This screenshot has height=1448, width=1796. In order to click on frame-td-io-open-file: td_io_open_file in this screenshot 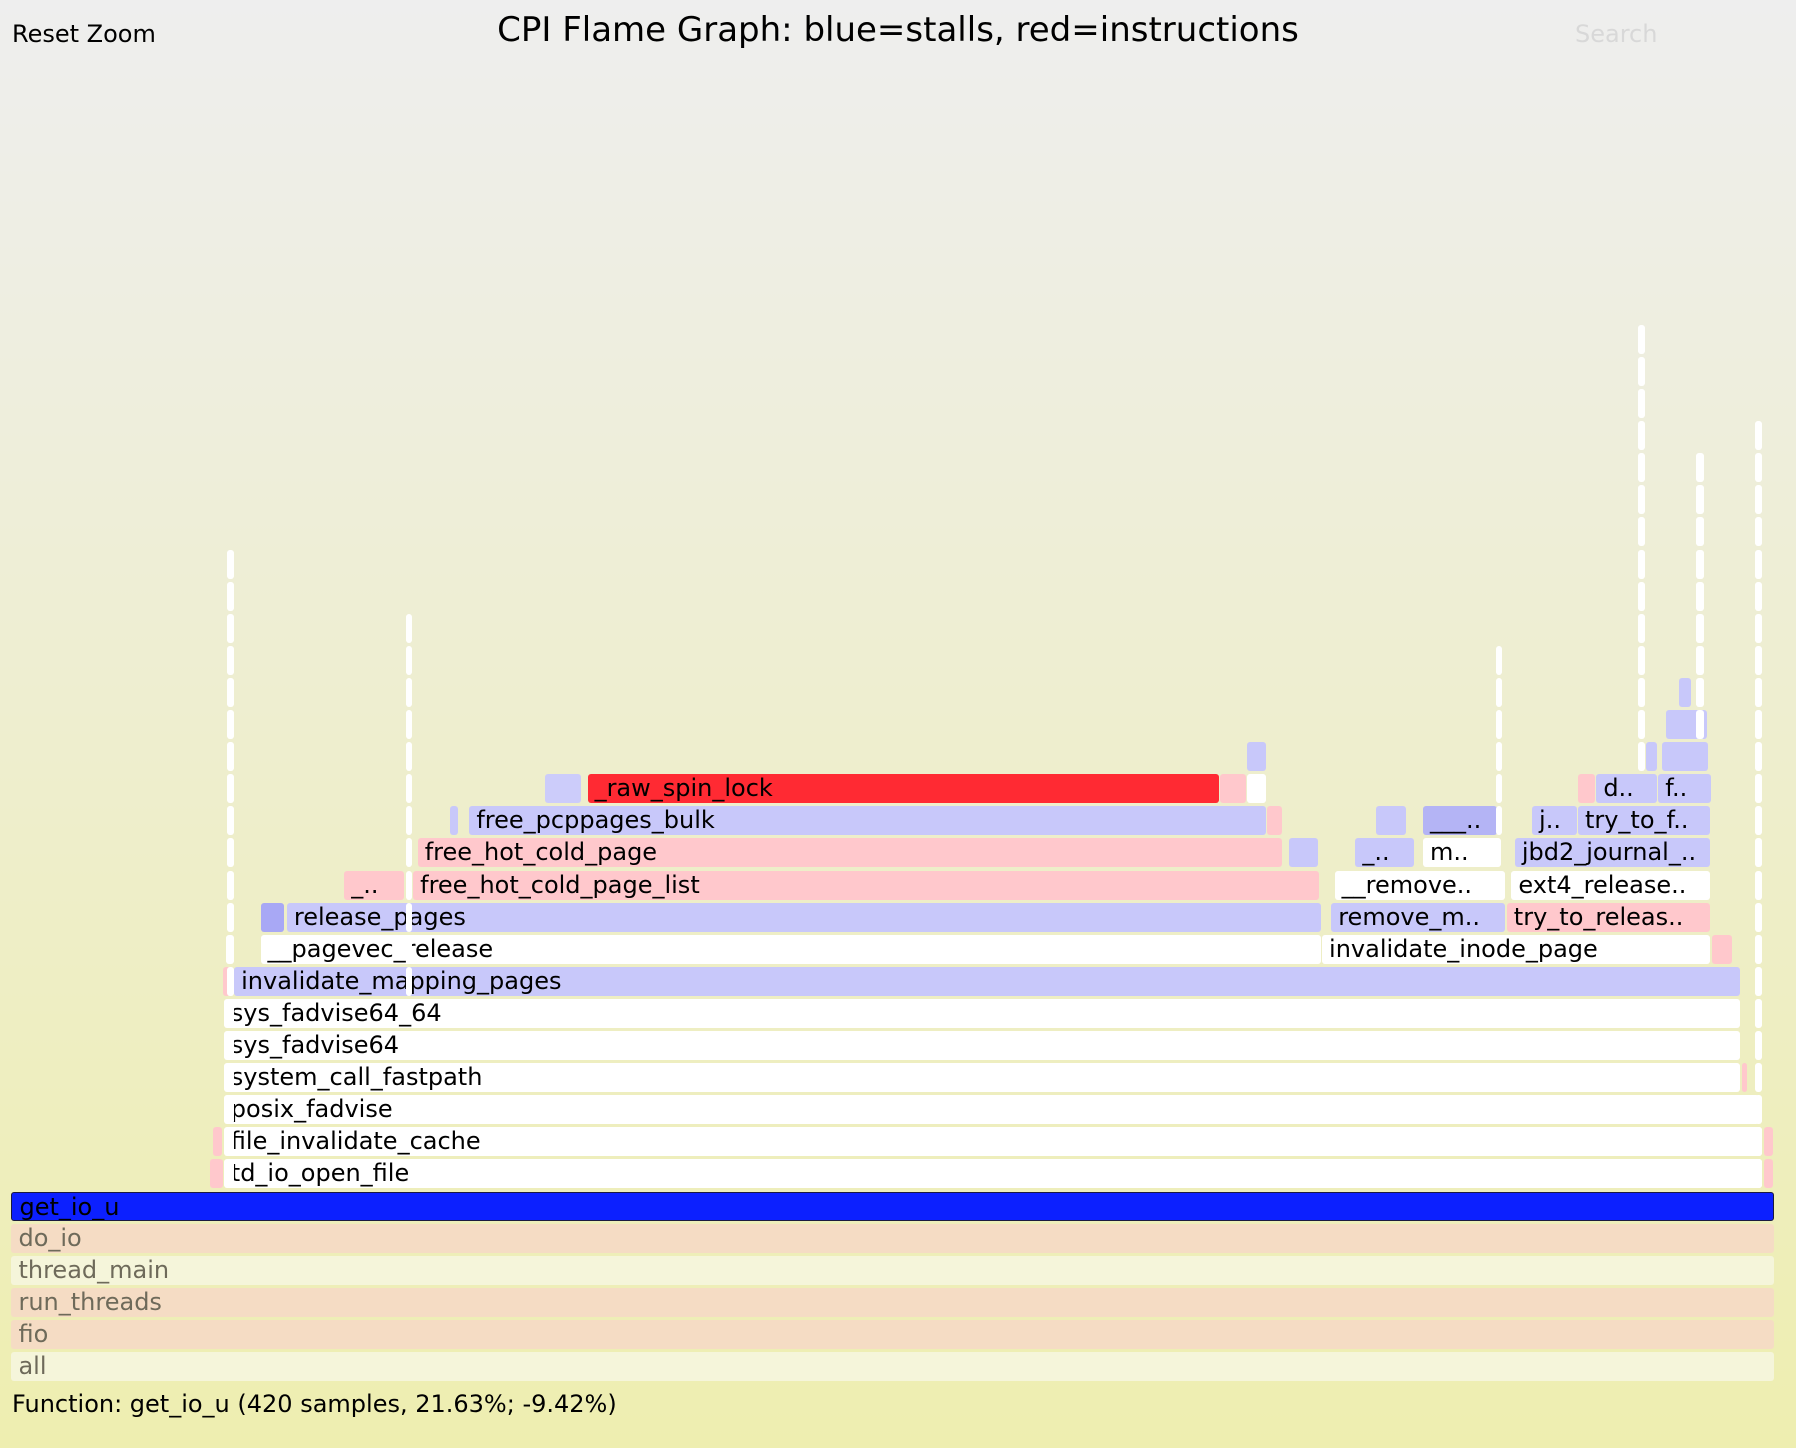, I will do `click(992, 1174)`.